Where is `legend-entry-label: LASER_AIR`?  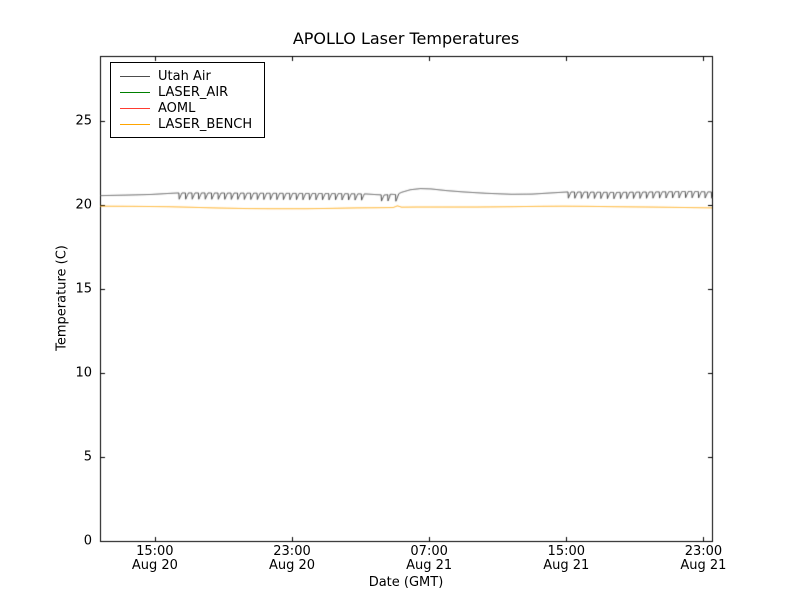 legend-entry-label: LASER_AIR is located at coordinates (193, 92).